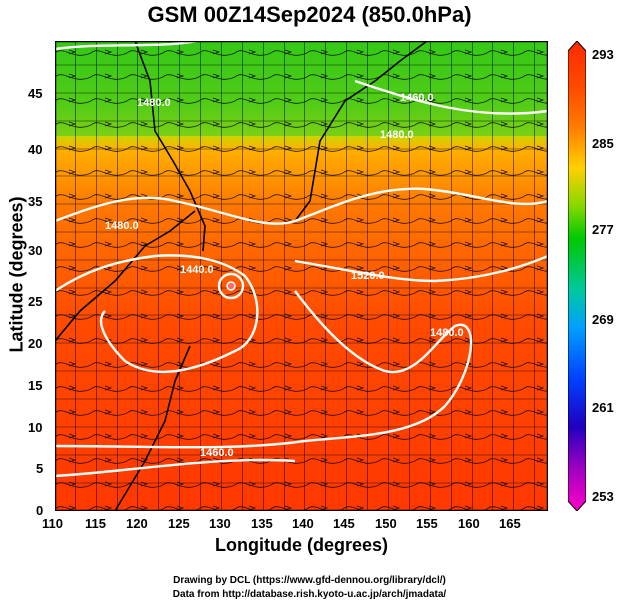 This screenshot has width=619, height=605. I want to click on colorbar-tick: 269, so click(603, 319).